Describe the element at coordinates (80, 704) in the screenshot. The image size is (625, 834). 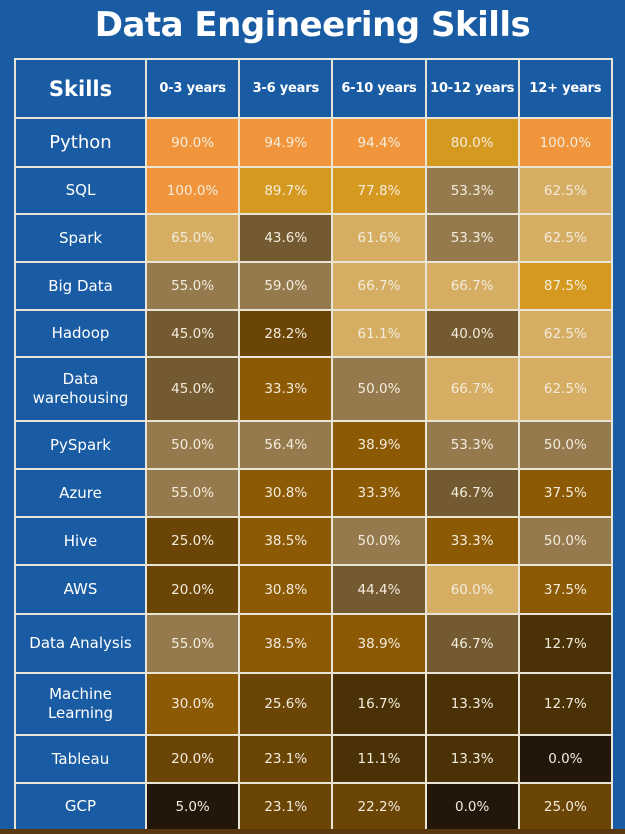
I see `skill-label: Machine Learning` at that location.